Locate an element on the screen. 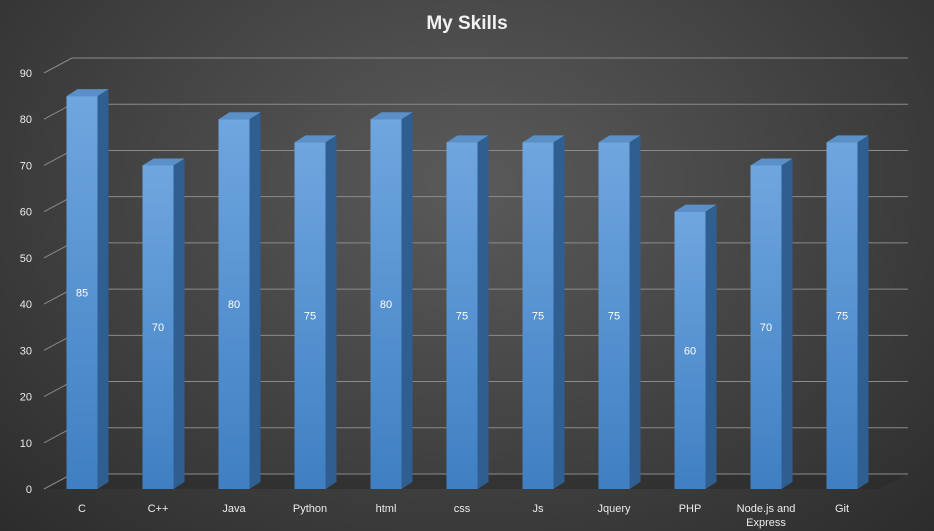  y-axis: 0 10 20 30 40 50 60 70 80 90 is located at coordinates (26, 282).